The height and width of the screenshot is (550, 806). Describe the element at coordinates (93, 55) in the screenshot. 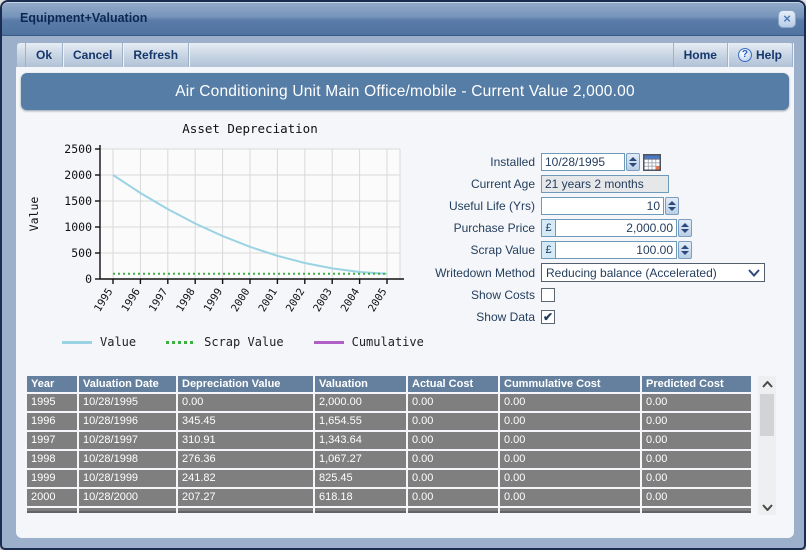

I see `cancel-button: Cancel` at that location.